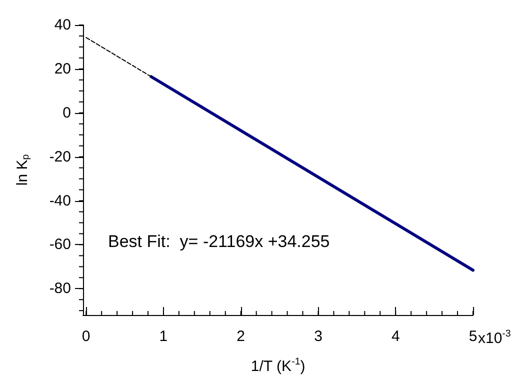  Describe the element at coordinates (60, 289) in the screenshot. I see `y-tick-label: -80` at that location.